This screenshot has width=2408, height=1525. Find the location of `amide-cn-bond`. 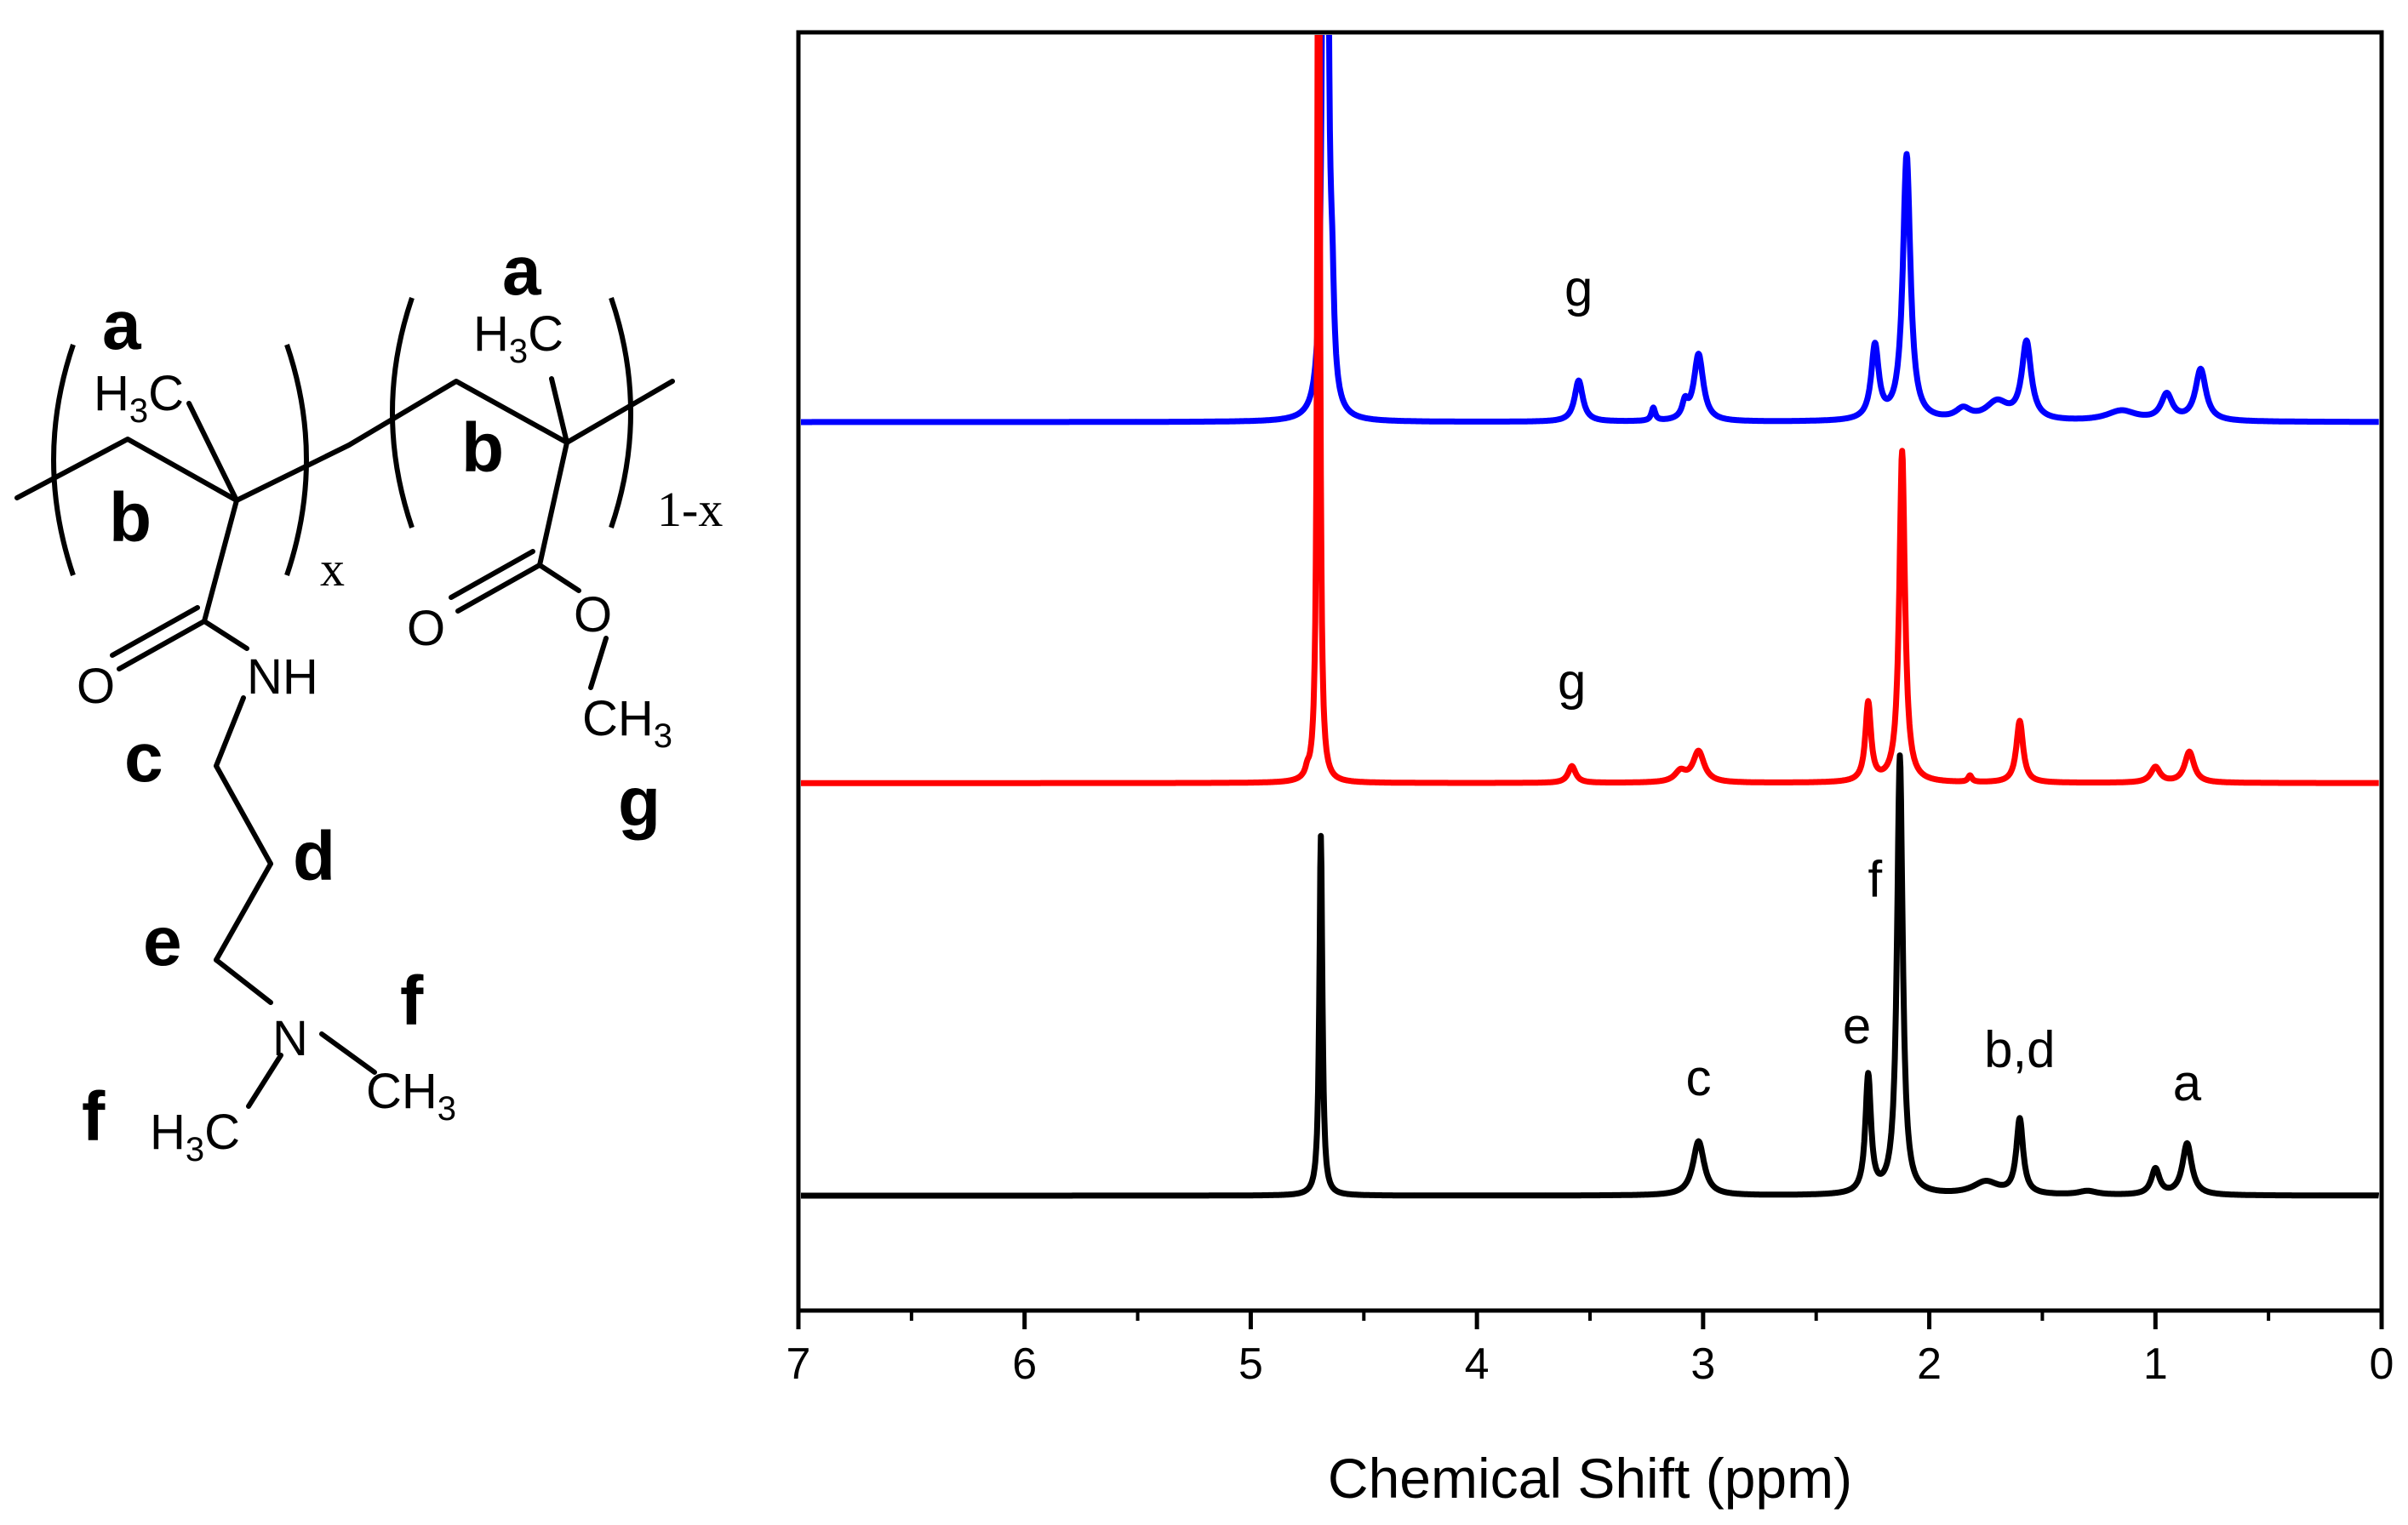

amide-cn-bond is located at coordinates (225, 635).